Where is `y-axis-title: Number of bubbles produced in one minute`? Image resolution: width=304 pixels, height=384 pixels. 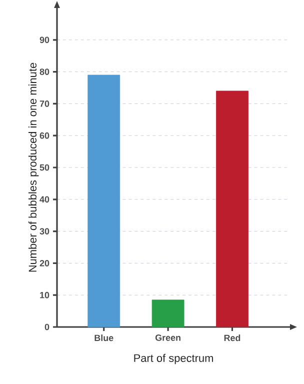 y-axis-title: Number of bubbles produced in one minute is located at coordinates (33, 167).